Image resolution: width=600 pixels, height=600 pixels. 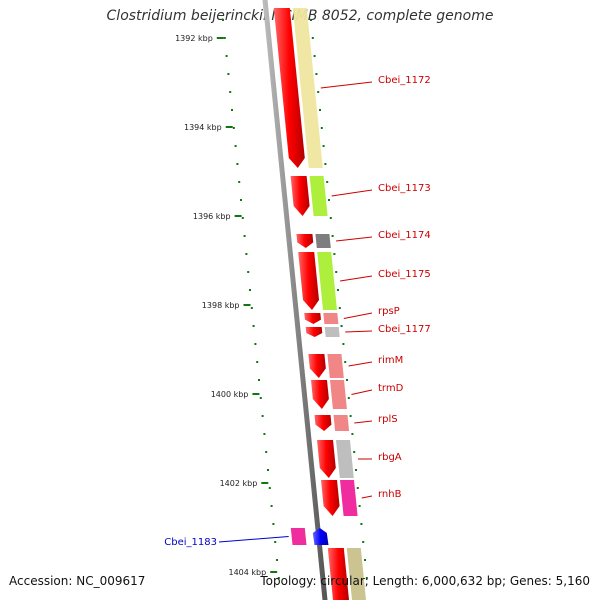 What do you see at coordinates (323, 423) in the screenshot?
I see `cds-arrow-rplS` at bounding box center [323, 423].